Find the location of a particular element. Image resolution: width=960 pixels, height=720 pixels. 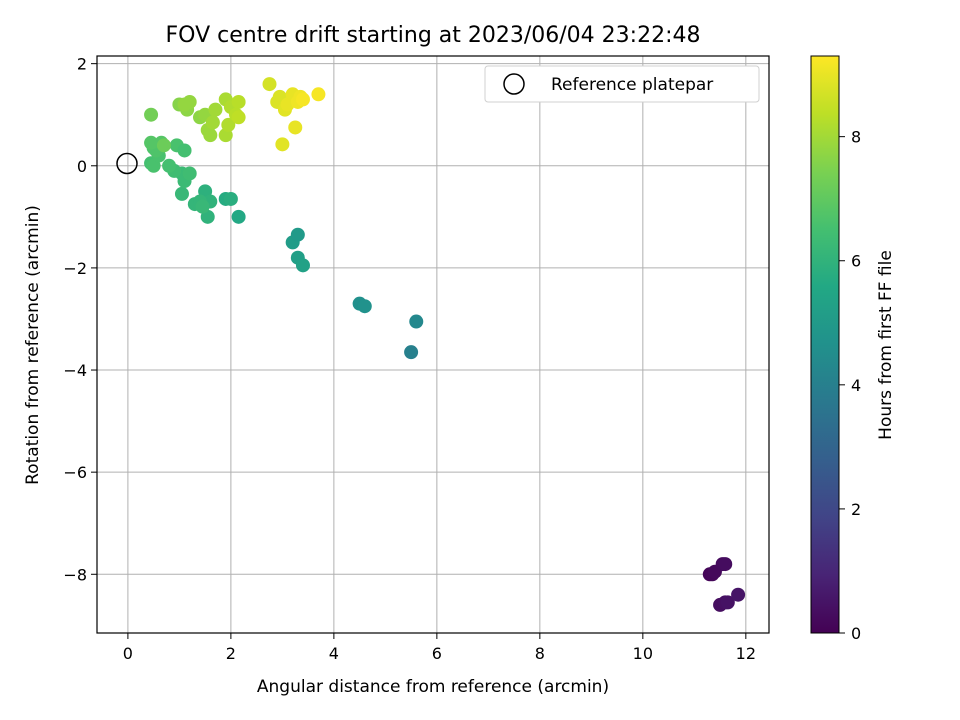

y-tick-label: 0 is located at coordinates (82, 166).